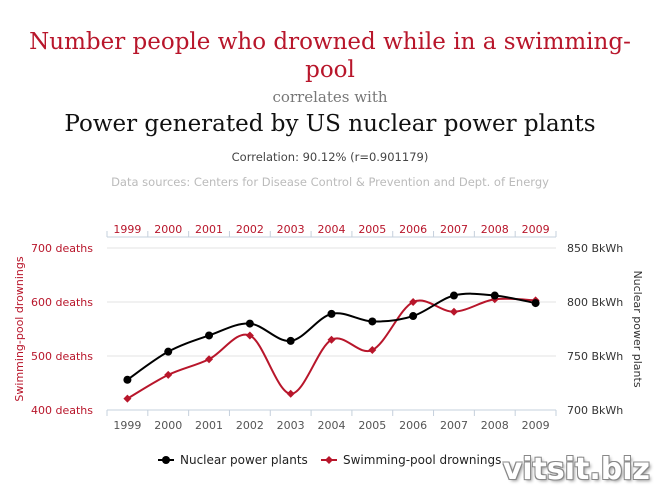 The height and width of the screenshot is (495, 660). Describe the element at coordinates (454, 425) in the screenshot. I see `bottom-x-tick-label: 2007` at that location.